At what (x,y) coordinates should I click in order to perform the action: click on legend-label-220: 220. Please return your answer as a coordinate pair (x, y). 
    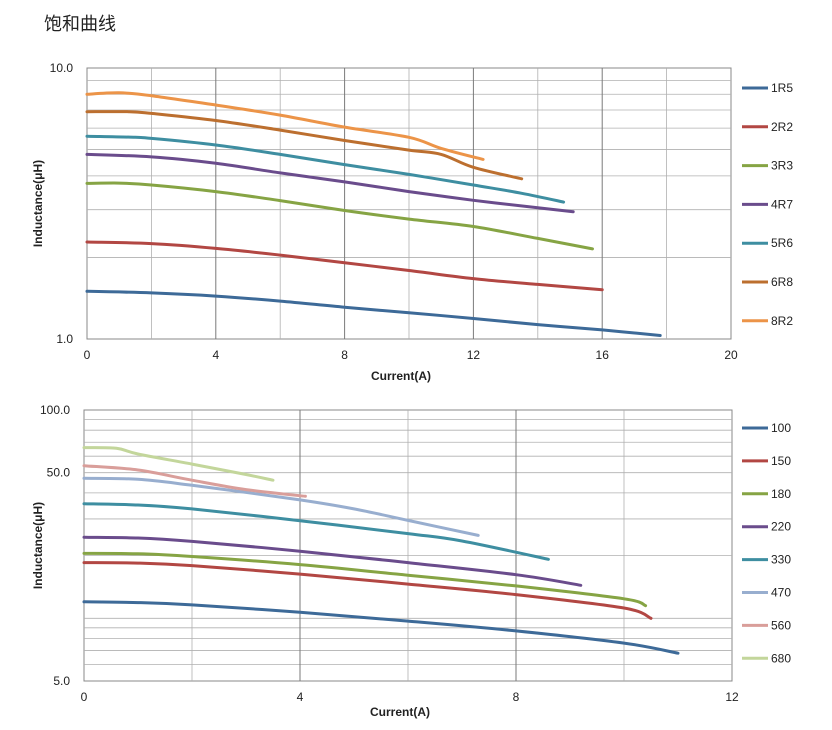
    Looking at the image, I should click on (781, 527).